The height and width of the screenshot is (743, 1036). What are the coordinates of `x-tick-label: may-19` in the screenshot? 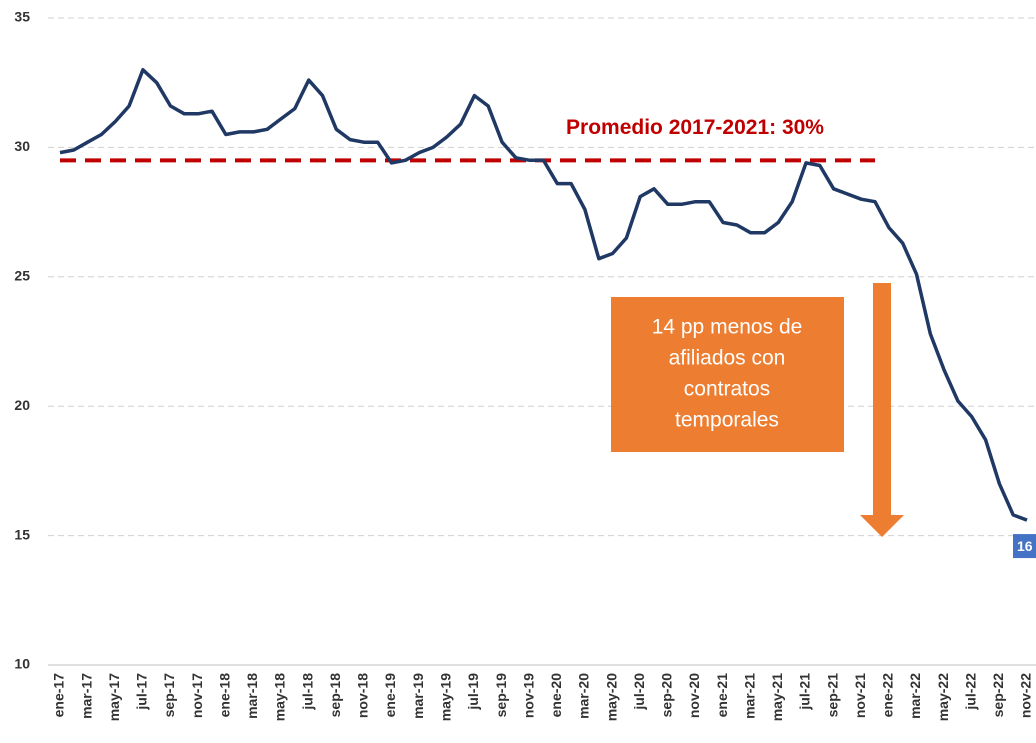 It's located at (446, 697).